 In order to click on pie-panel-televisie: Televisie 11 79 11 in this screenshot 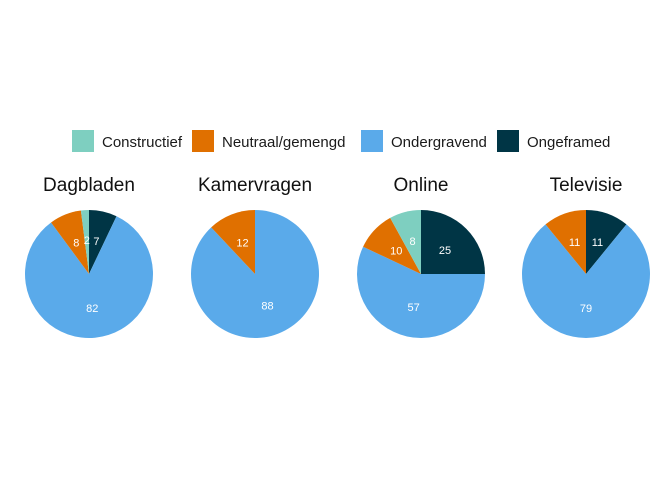, I will do `click(586, 256)`.